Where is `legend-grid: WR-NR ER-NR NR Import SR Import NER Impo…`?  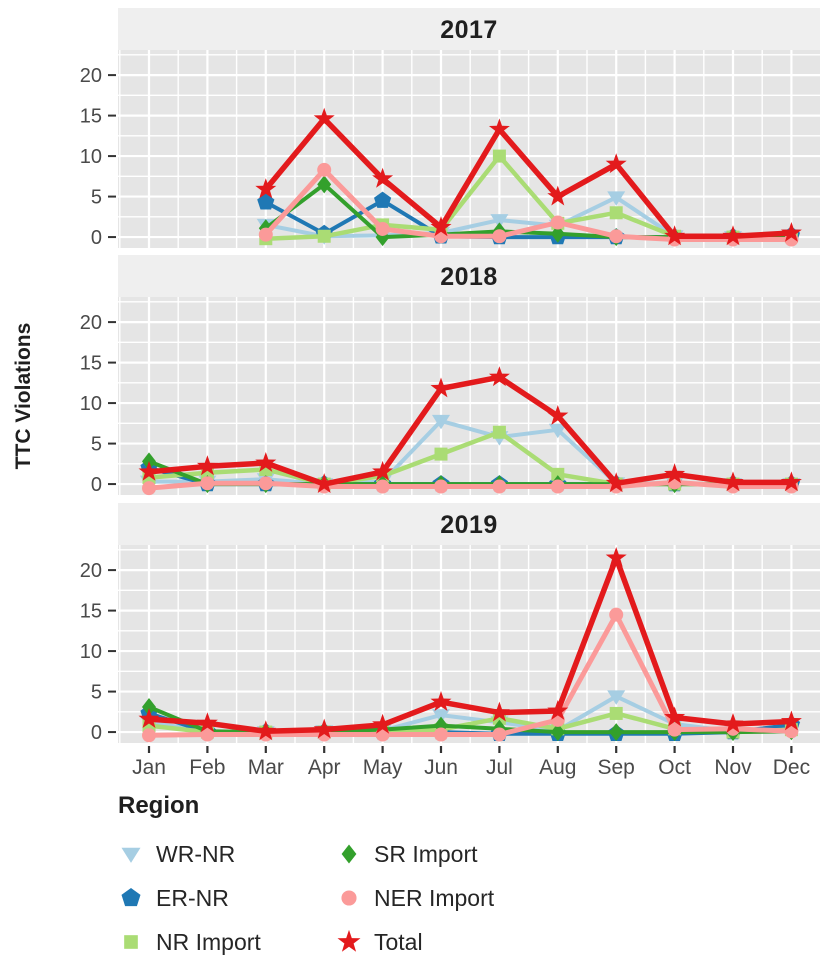 legend-grid: WR-NR ER-NR NR Import SR Import NER Impo… is located at coordinates (306, 898).